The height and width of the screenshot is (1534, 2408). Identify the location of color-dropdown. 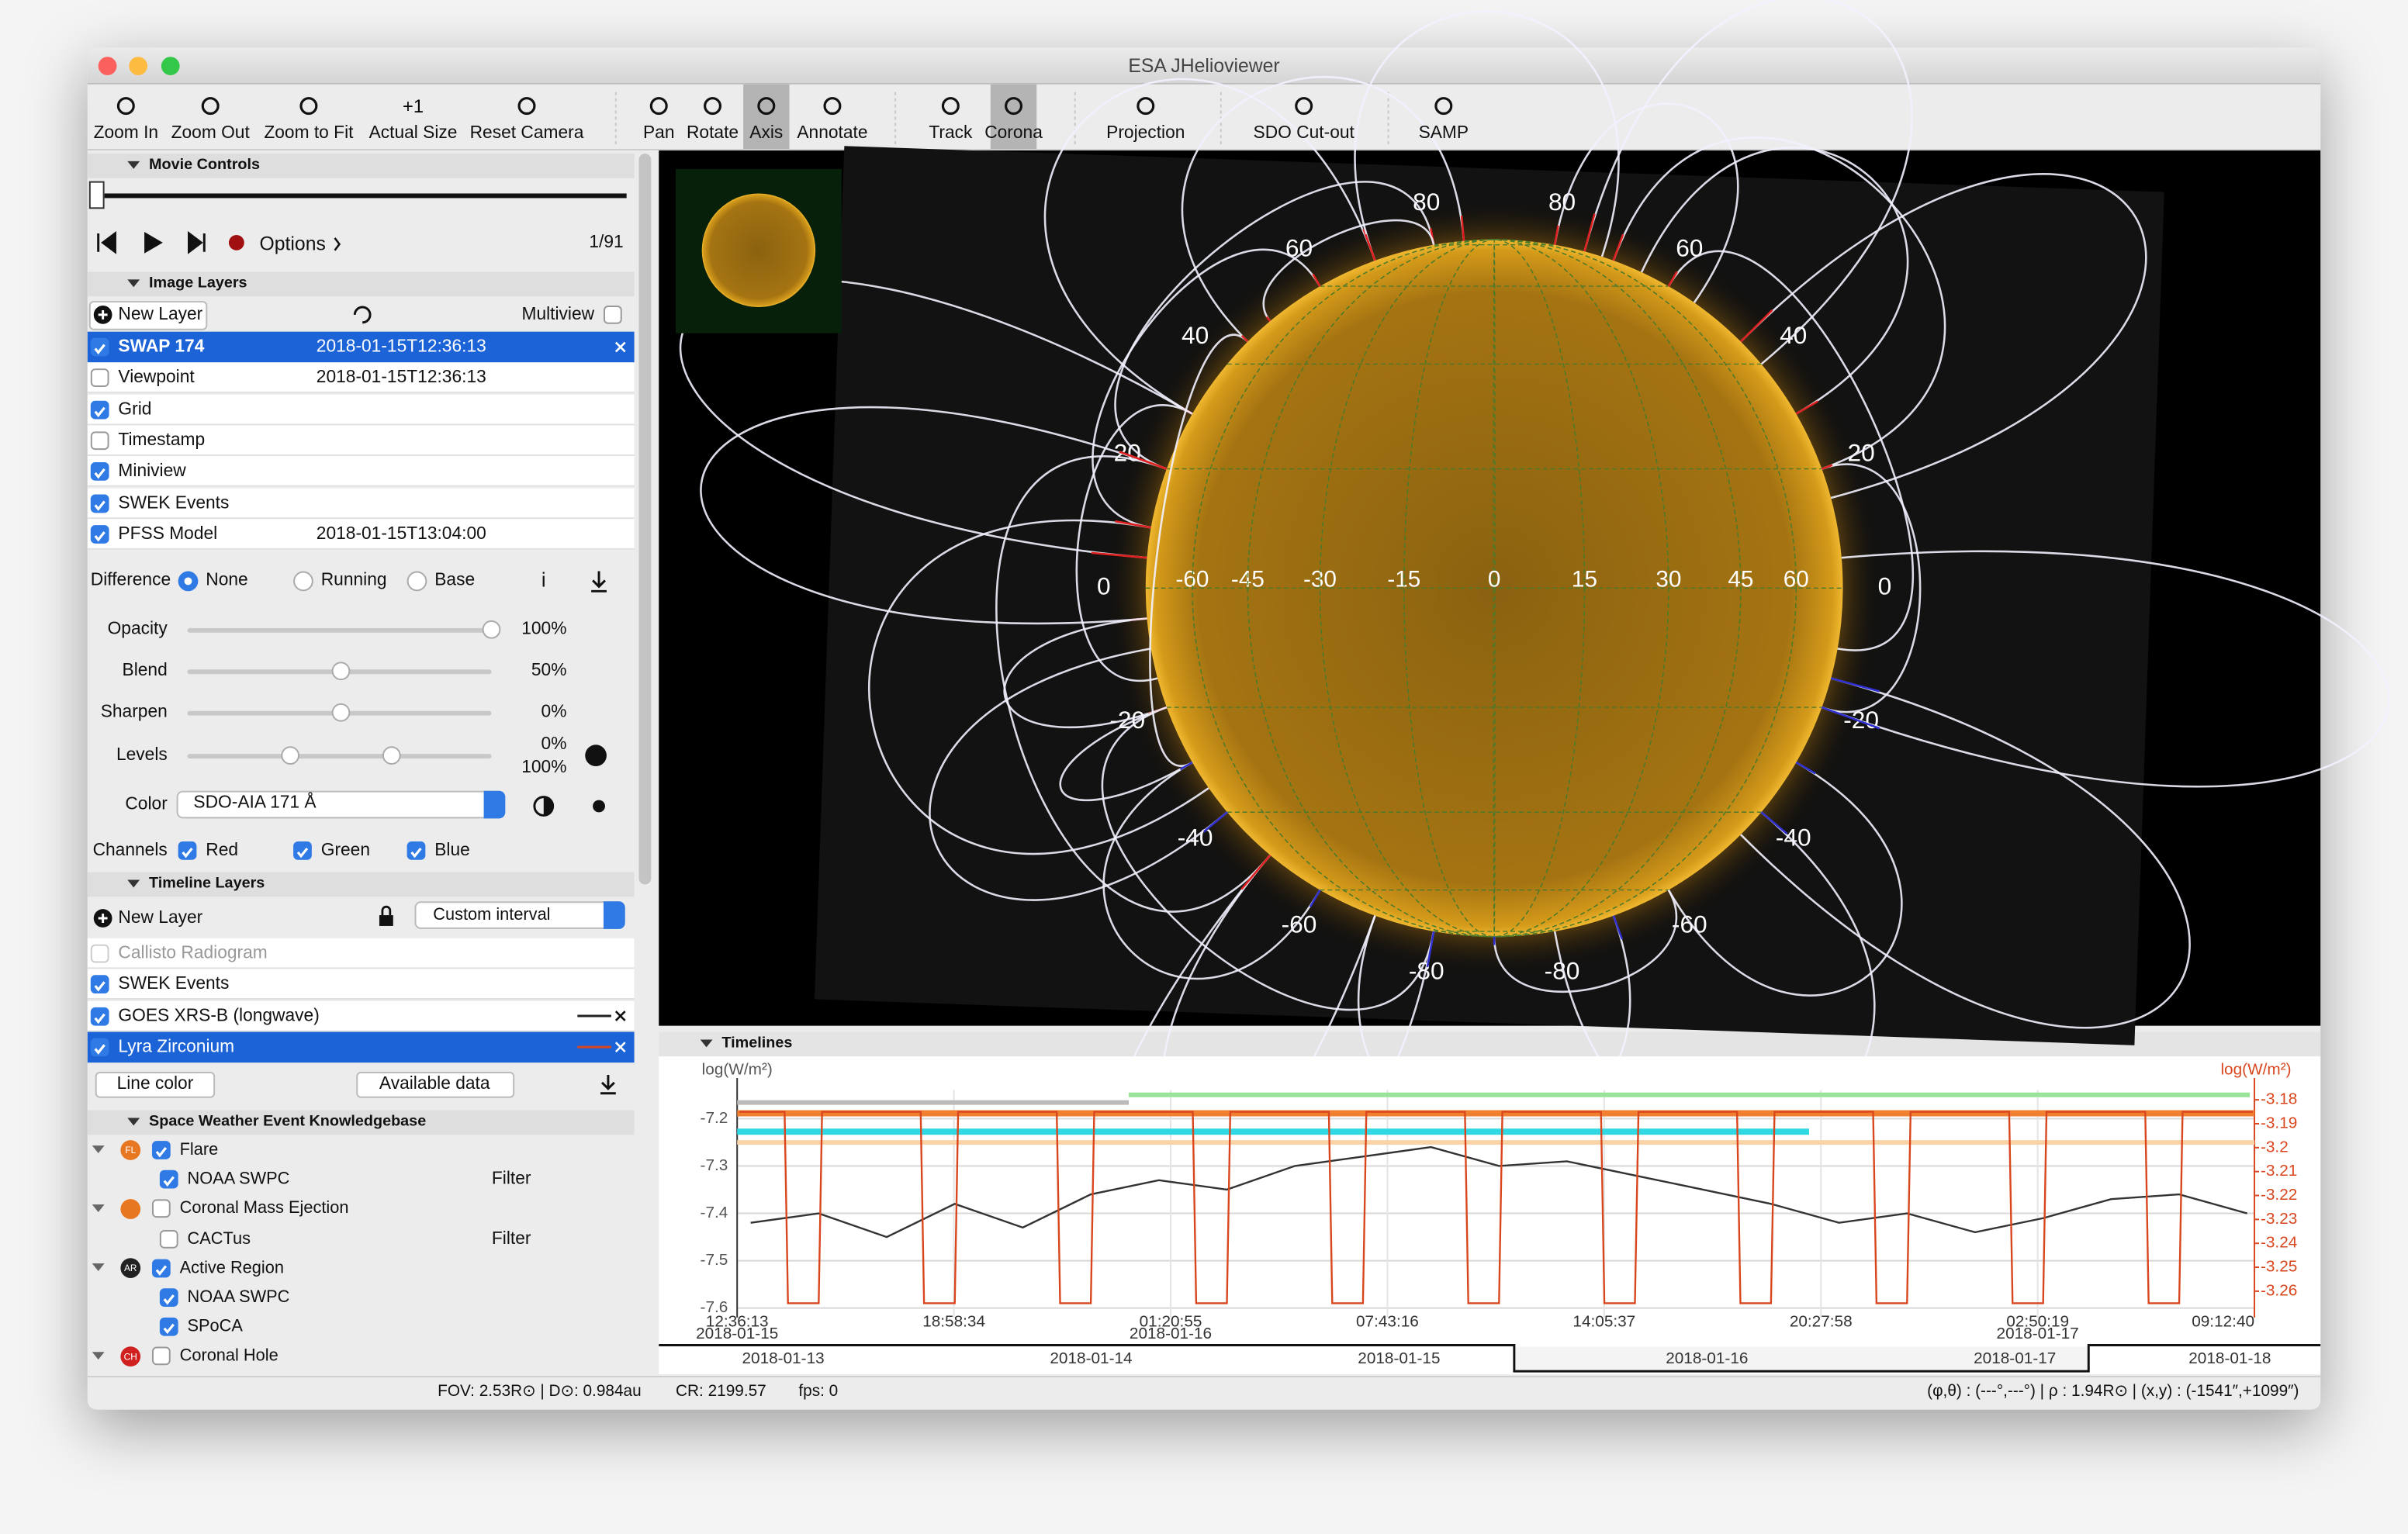
(341, 804).